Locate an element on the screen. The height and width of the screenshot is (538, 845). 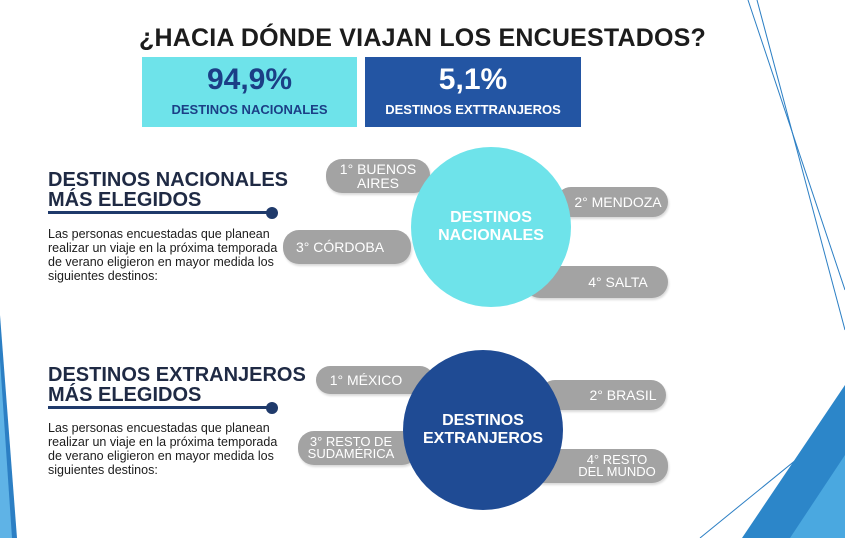
stat-national-value: 94,9% is located at coordinates (249, 79).